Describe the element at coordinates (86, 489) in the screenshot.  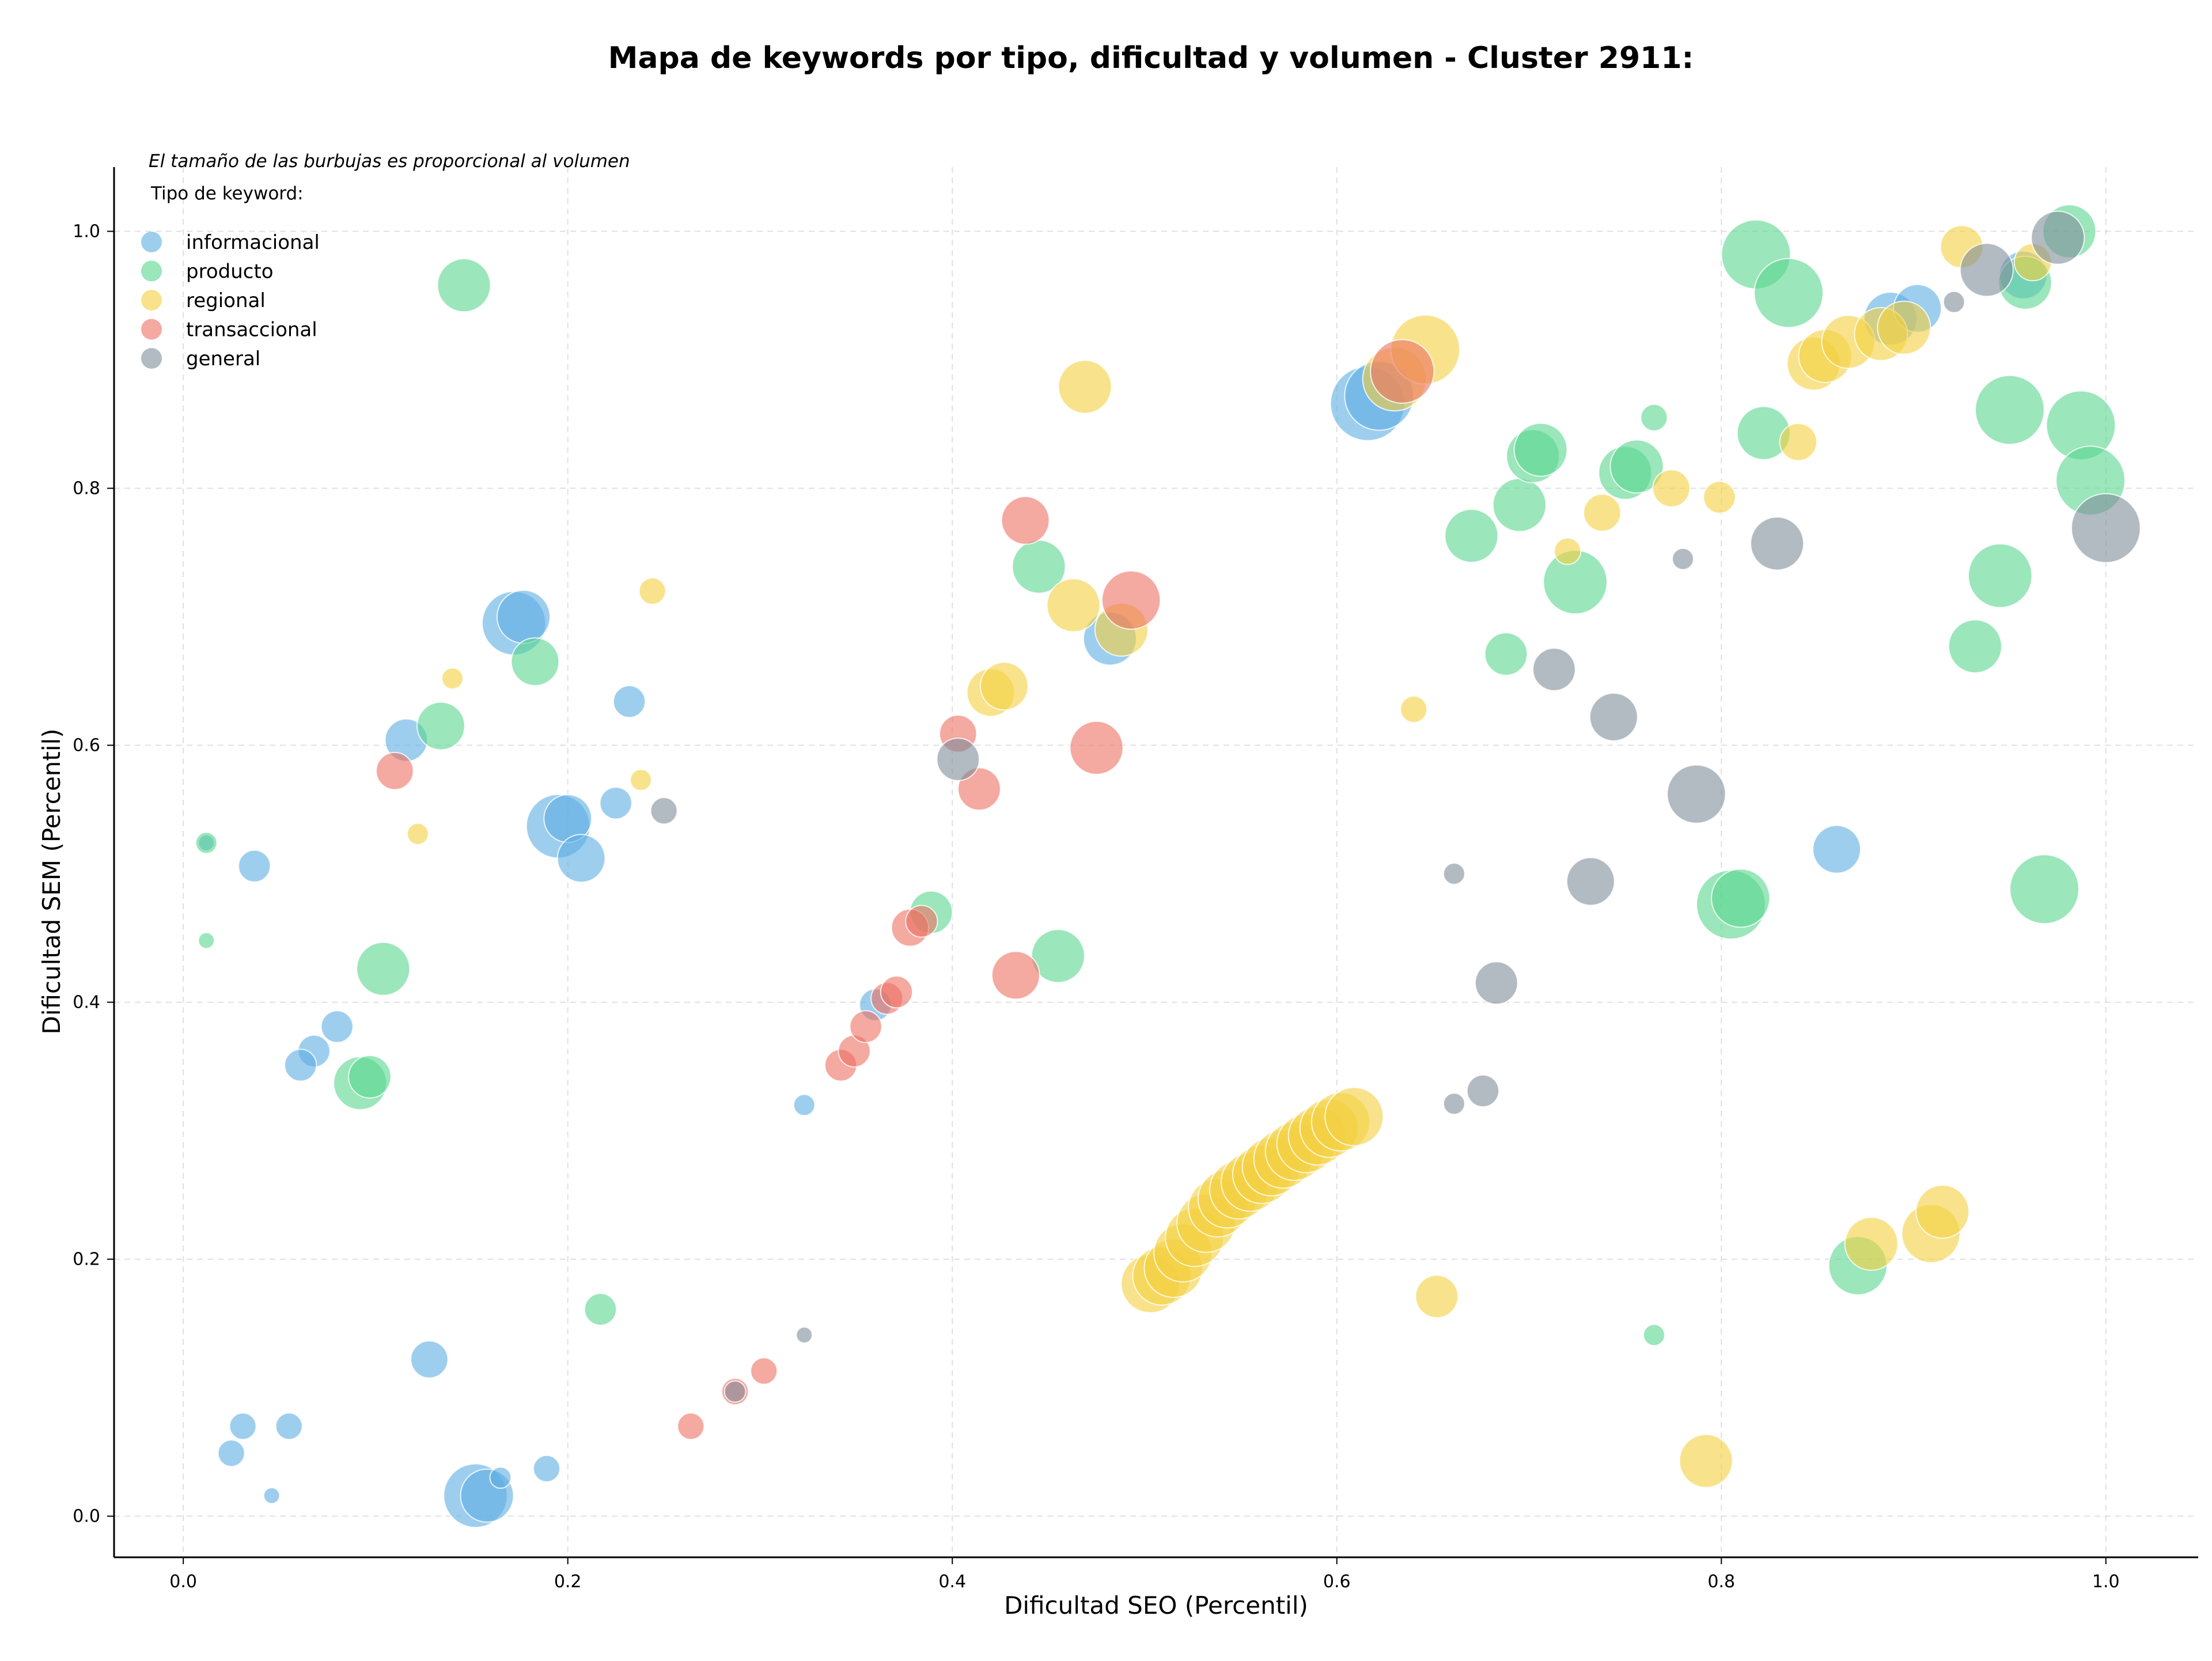
I see `y-tick-label: 0.8` at that location.